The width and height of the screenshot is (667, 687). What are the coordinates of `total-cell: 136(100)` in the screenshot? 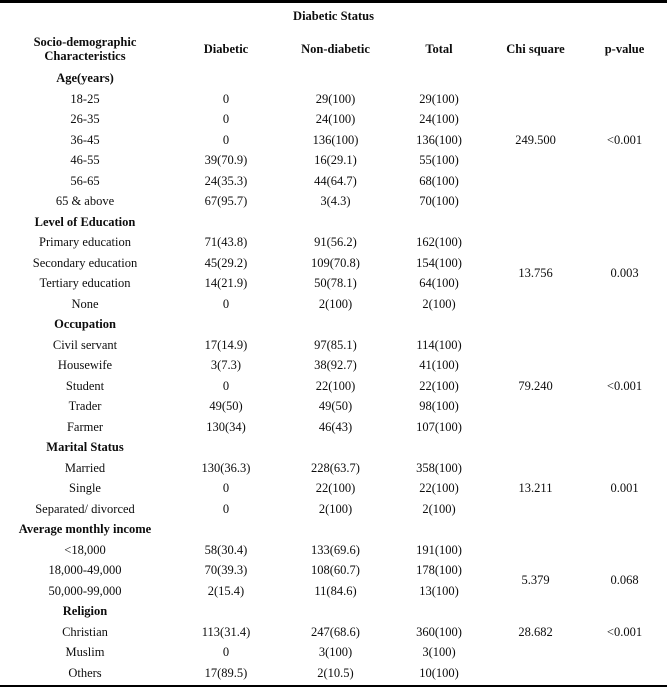 It's located at (439, 139).